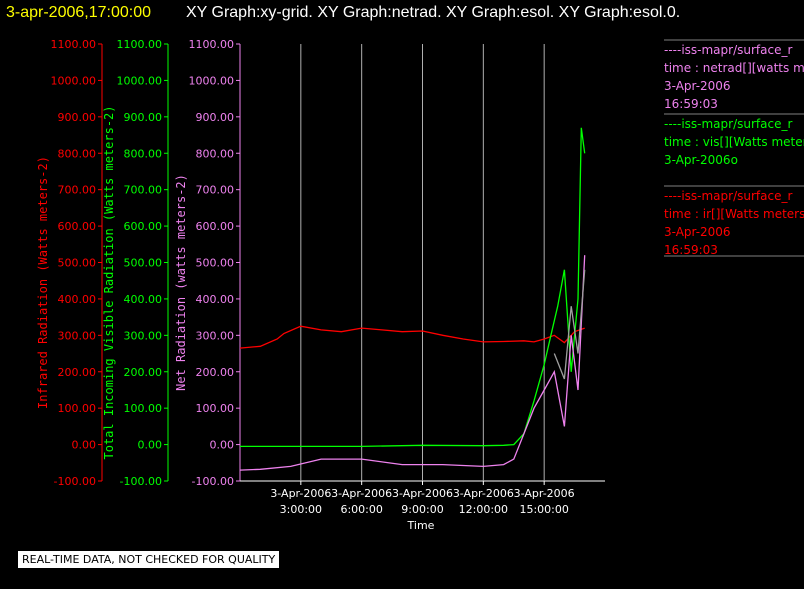 The width and height of the screenshot is (804, 589). Describe the element at coordinates (77, 299) in the screenshot. I see `y-tick-label-ir: 400.00` at that location.